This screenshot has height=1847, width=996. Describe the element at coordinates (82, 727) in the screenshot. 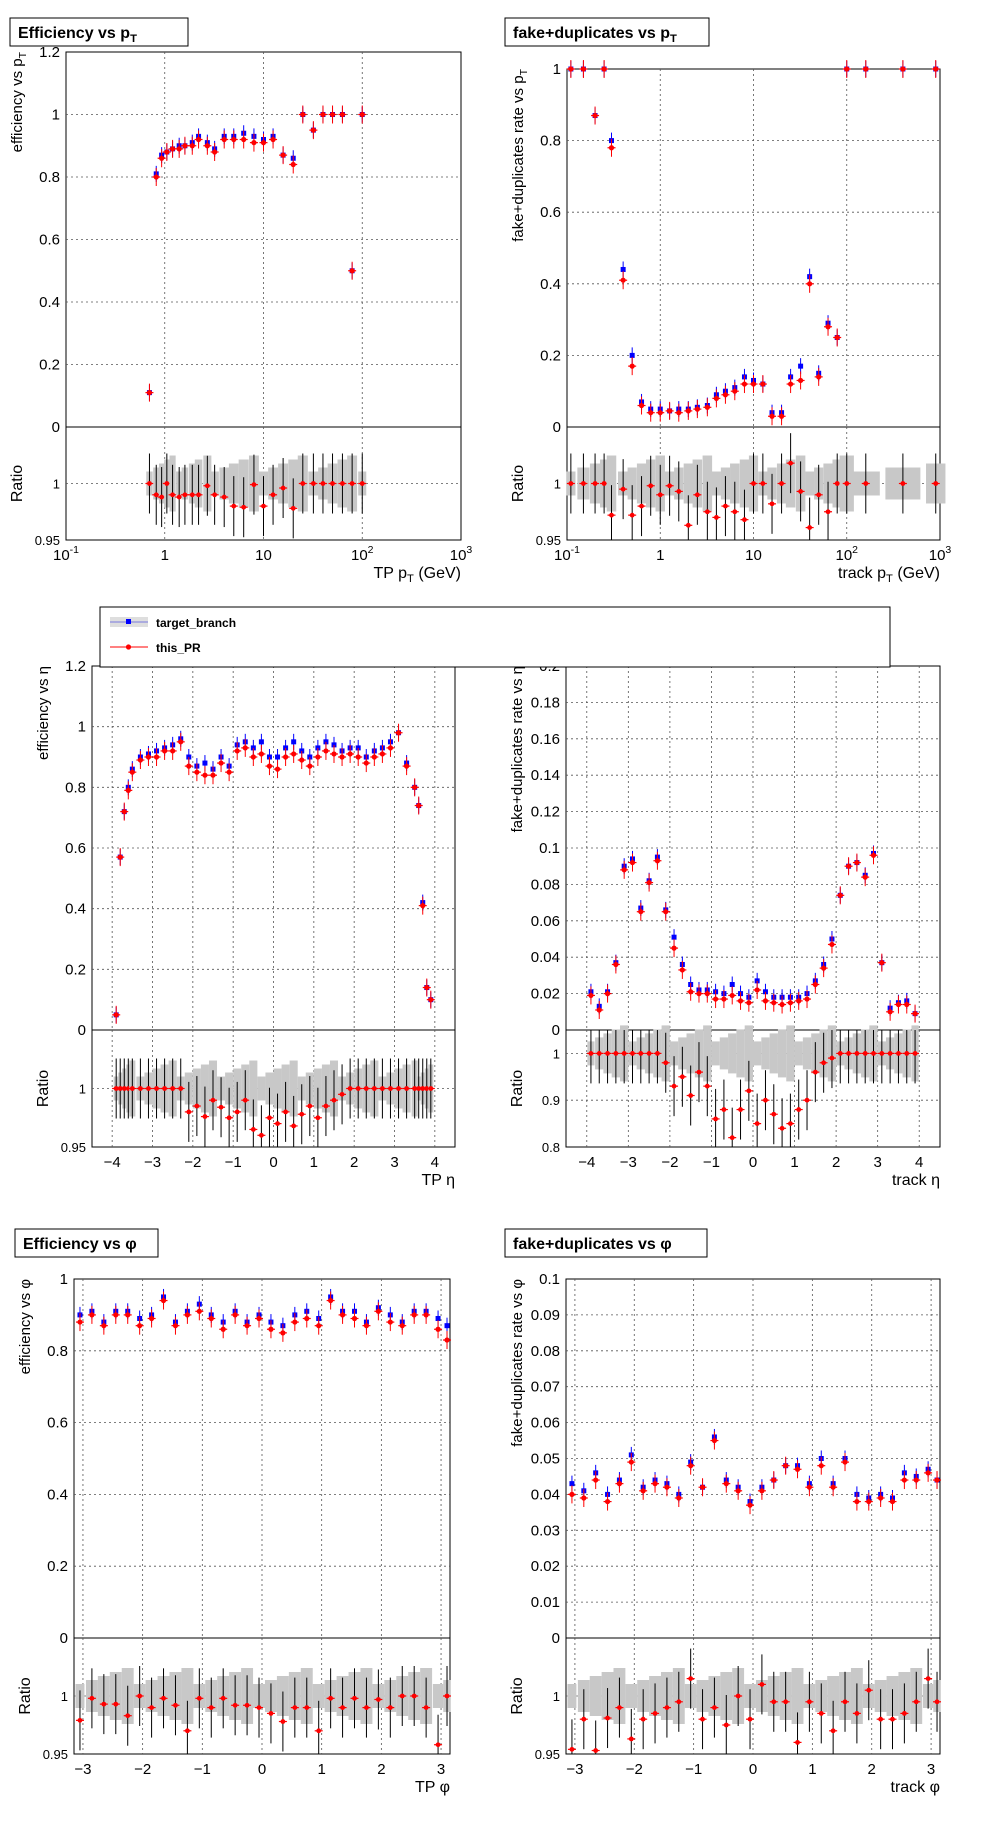

I see `y-tick-label: 1` at that location.